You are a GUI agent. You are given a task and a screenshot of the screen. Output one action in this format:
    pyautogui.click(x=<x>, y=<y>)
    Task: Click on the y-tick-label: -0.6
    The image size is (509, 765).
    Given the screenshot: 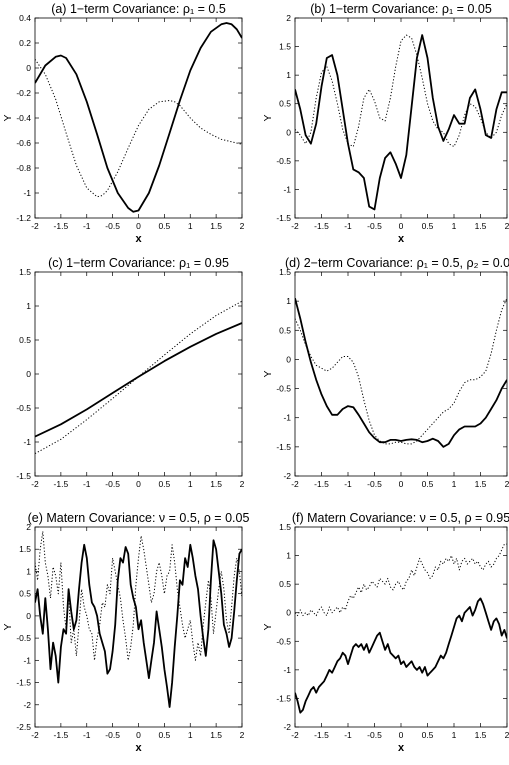 What is the action you would take?
    pyautogui.click(x=23, y=143)
    